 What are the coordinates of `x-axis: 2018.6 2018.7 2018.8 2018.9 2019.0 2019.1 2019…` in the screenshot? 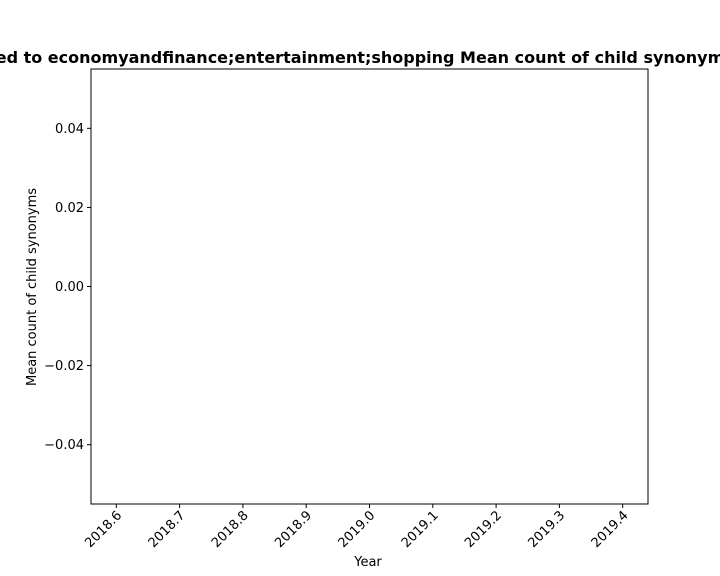 It's located at (357, 527).